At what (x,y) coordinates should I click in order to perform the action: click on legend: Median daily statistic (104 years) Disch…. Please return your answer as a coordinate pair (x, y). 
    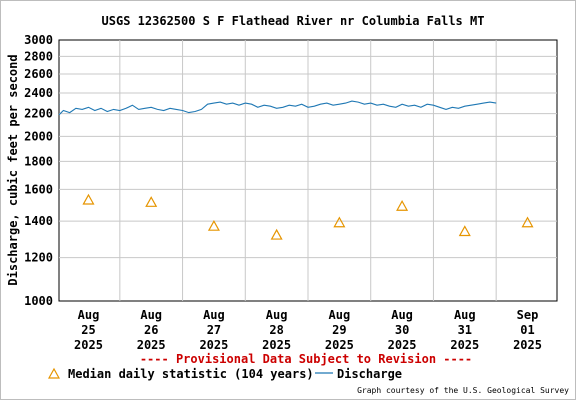
    Looking at the image, I should click on (224, 374).